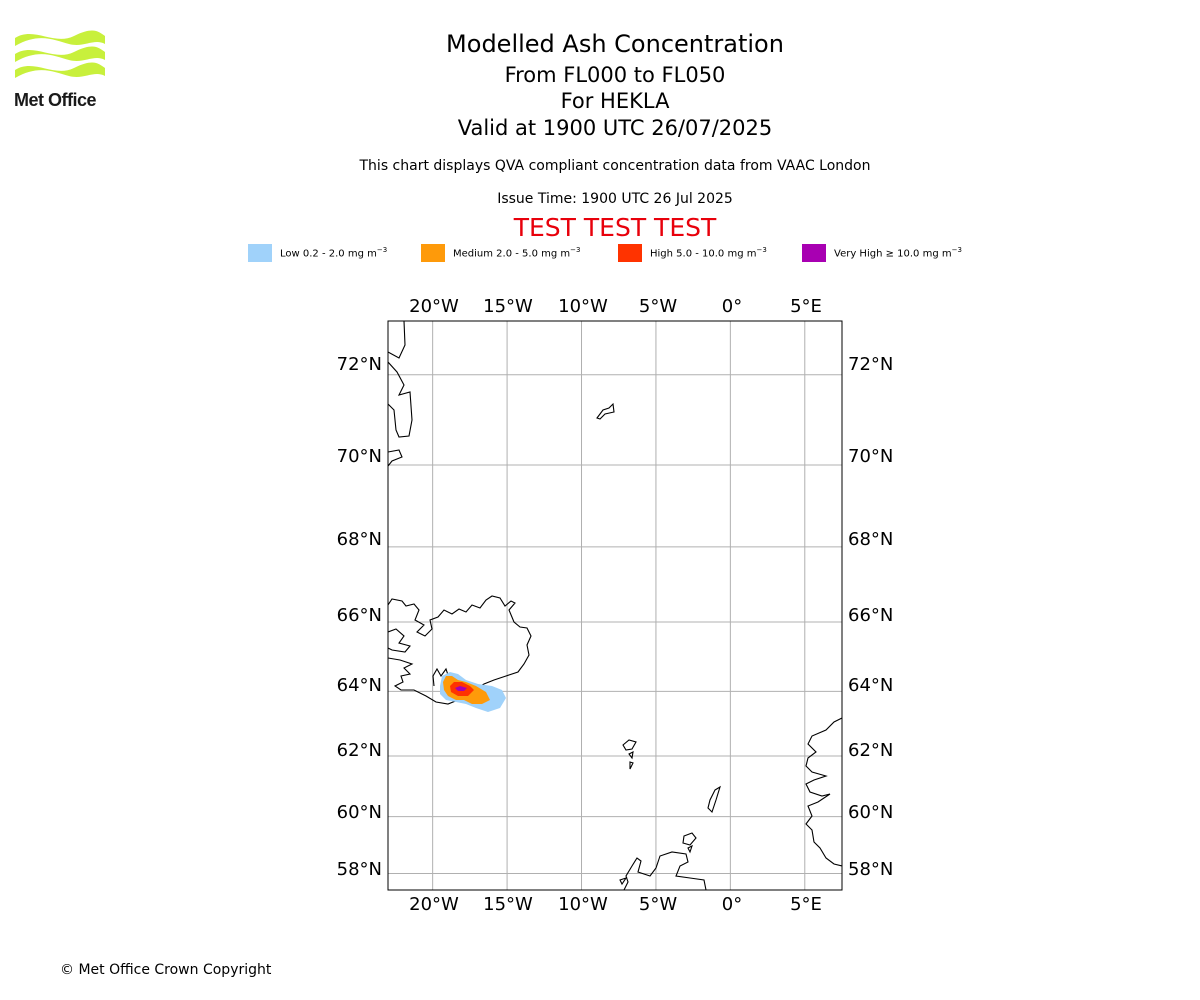 Image resolution: width=1200 pixels, height=1000 pixels. What do you see at coordinates (583, 306) in the screenshot?
I see `lon-label-top-10w: 10°W` at bounding box center [583, 306].